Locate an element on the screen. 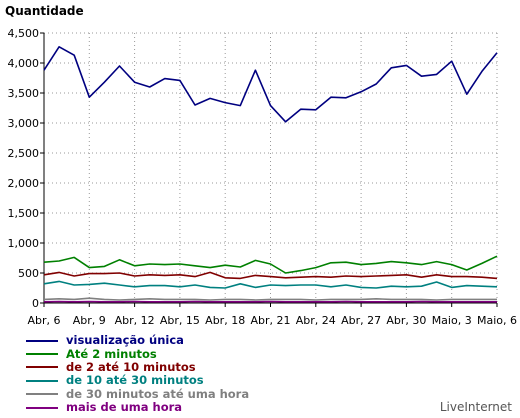 The height and width of the screenshot is (418, 520). legend-item: de 30 minutos até uma hora is located at coordinates (138, 393).